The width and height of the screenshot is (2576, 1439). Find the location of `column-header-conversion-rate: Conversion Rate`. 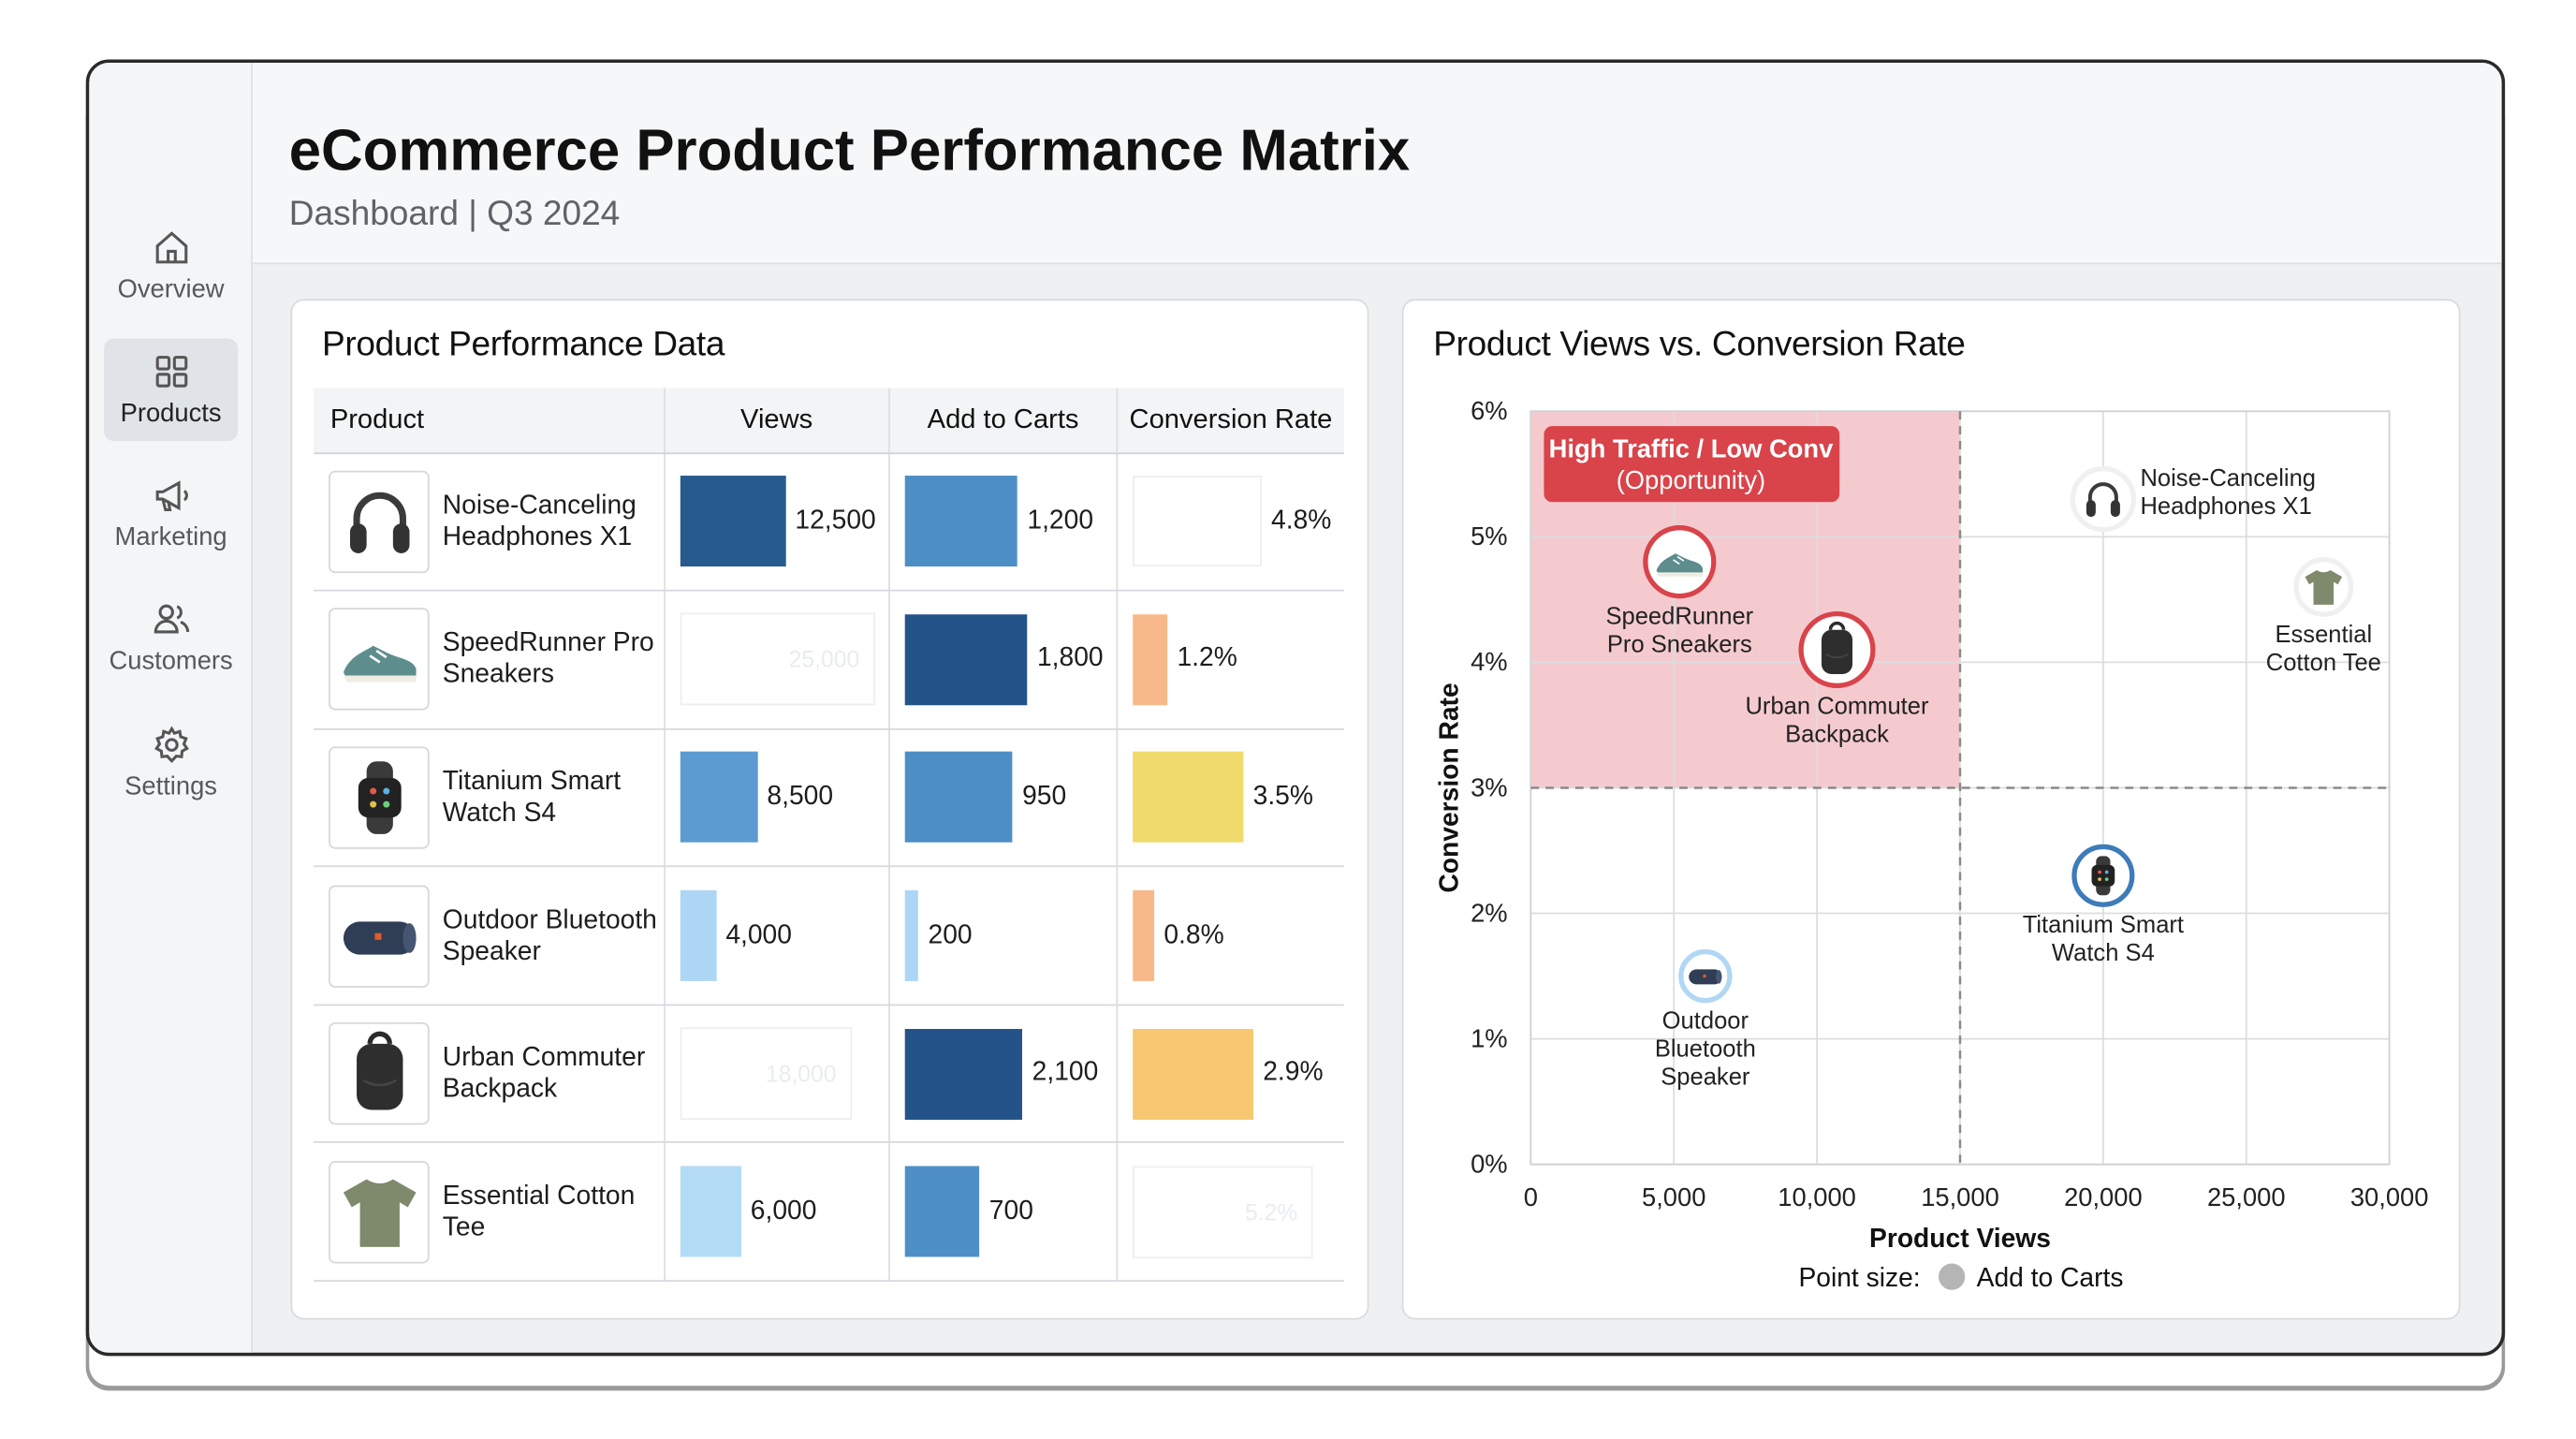

column-header-conversion-rate: Conversion Rate is located at coordinates (1230, 421).